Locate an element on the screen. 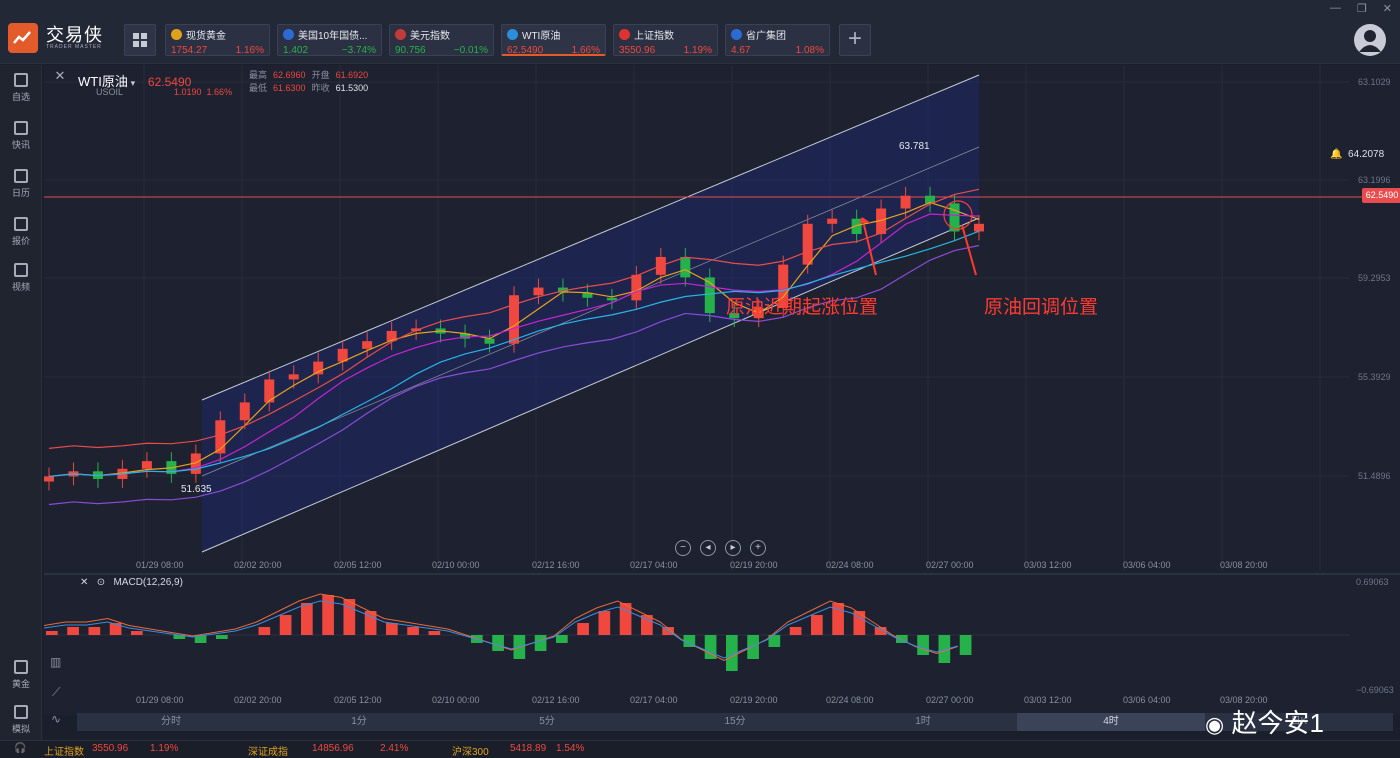 Image resolution: width=1400 pixels, height=758 pixels. headset-icon: 🎧 is located at coordinates (20, 748).